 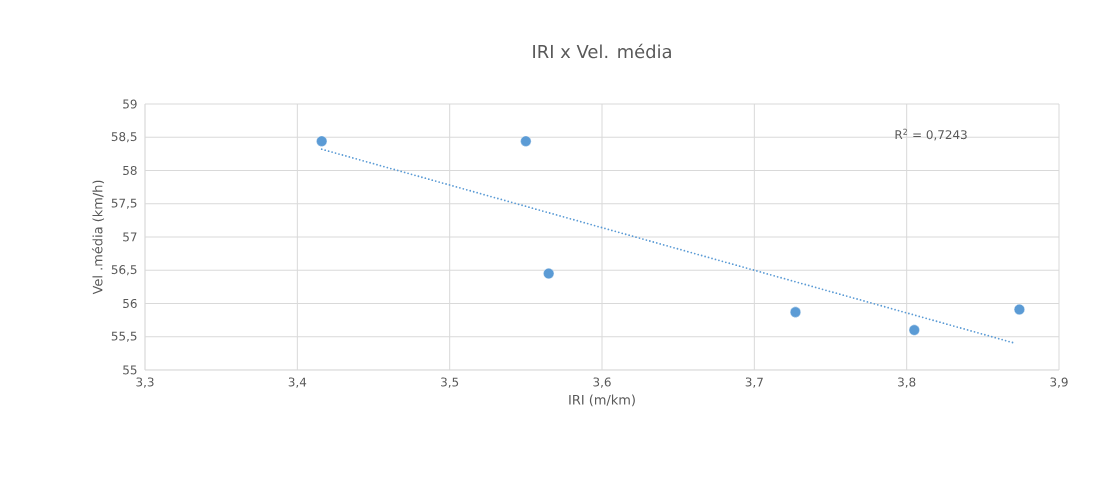 What do you see at coordinates (450, 382) in the screenshot?
I see `x-tick-label: 3,5` at bounding box center [450, 382].